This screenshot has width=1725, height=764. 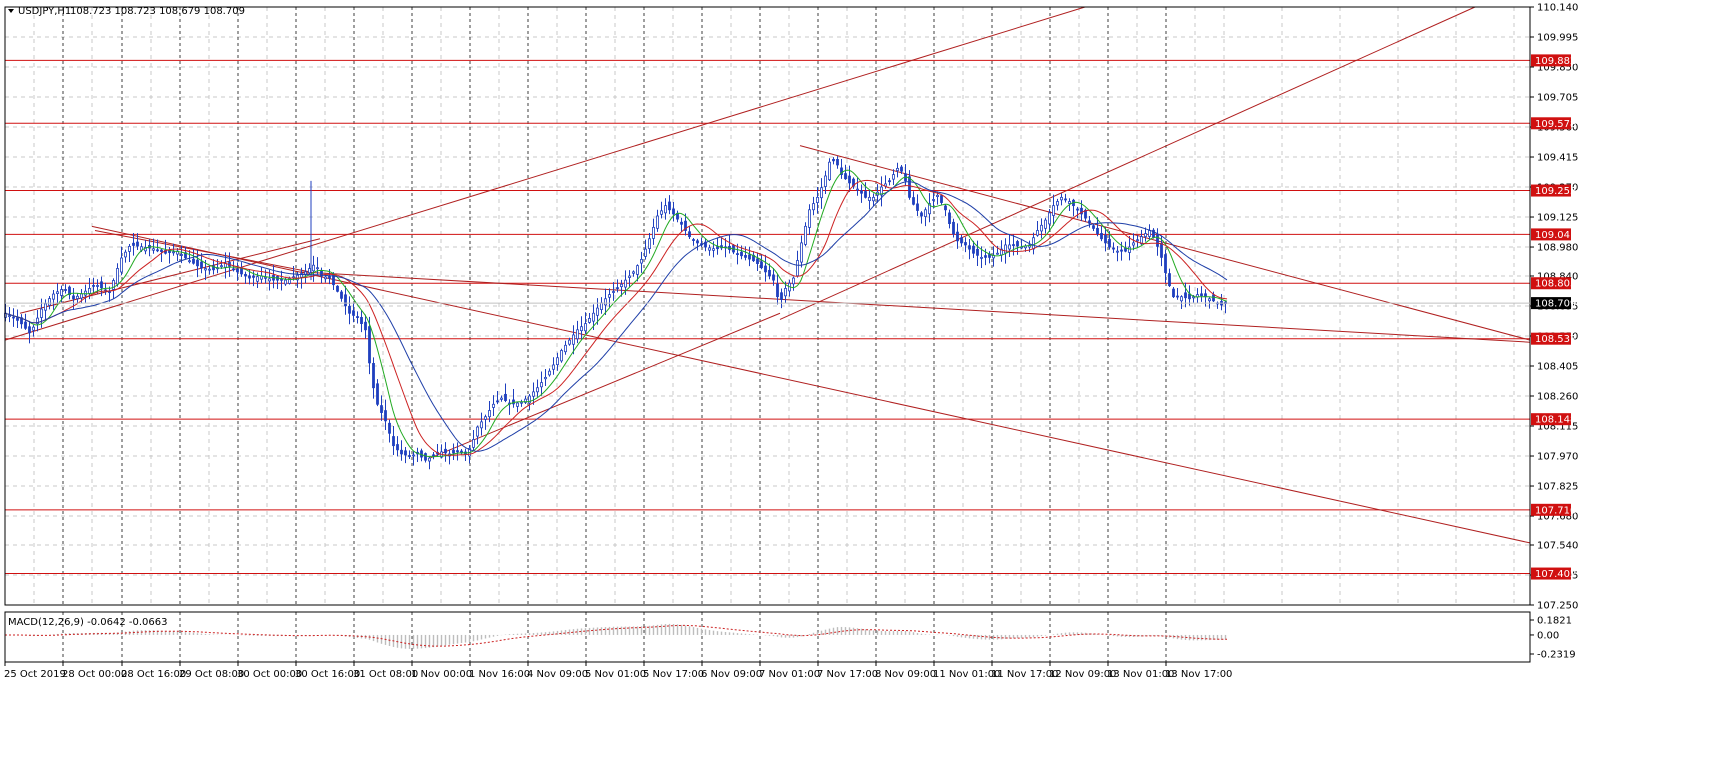 I want to click on dropdown-triangle-icon, so click(x=11, y=11).